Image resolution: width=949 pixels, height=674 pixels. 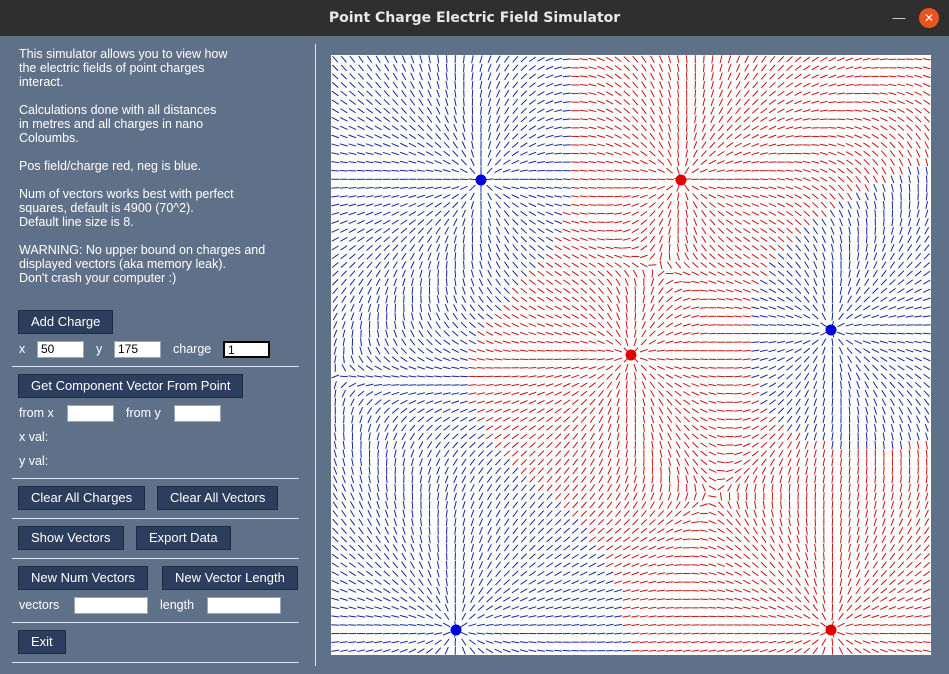 I want to click on num-vectors-input, so click(x=111, y=605).